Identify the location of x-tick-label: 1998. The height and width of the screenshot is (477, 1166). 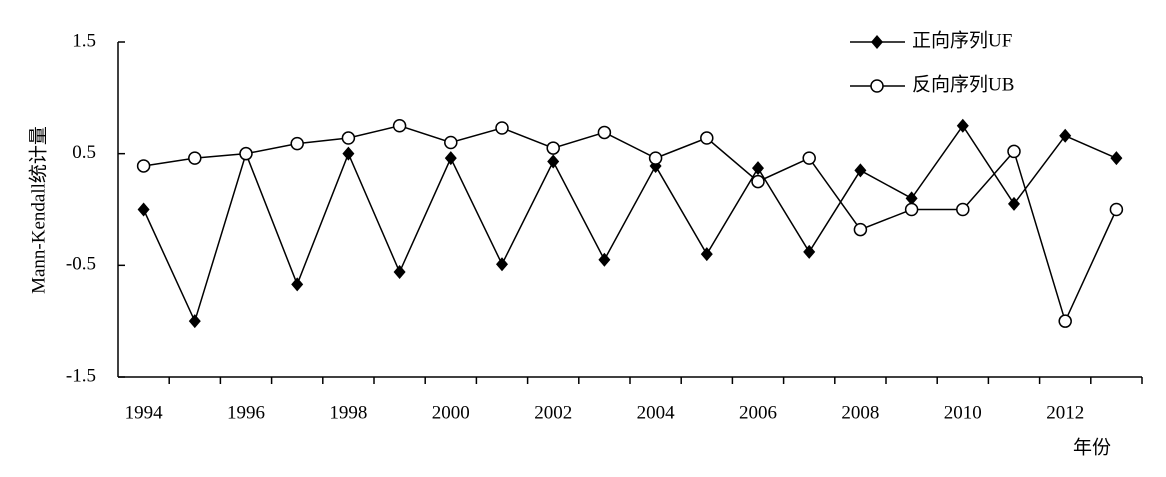
(348, 412).